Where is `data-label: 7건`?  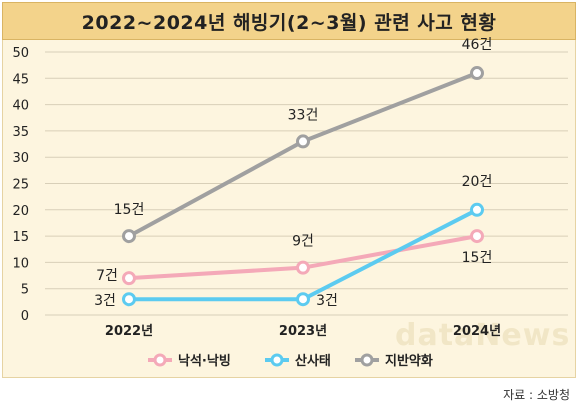
data-label: 7건 is located at coordinates (107, 276).